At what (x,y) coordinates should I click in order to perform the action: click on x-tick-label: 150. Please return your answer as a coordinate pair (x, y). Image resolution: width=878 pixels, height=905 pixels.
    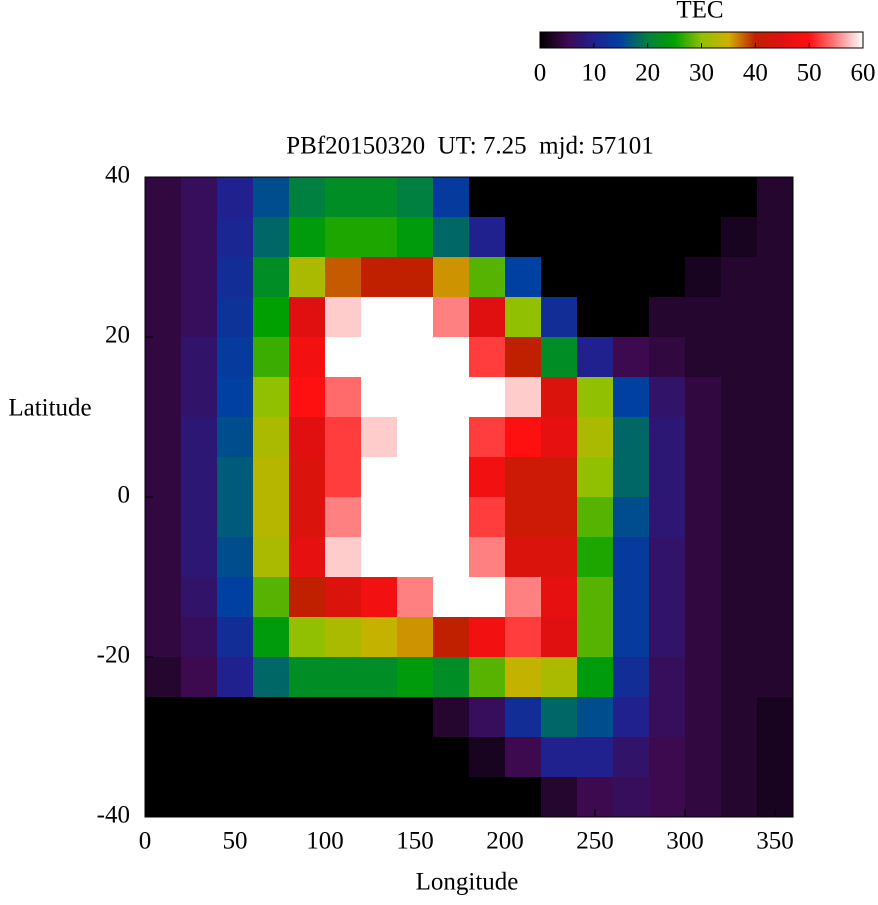
    Looking at the image, I should click on (415, 841).